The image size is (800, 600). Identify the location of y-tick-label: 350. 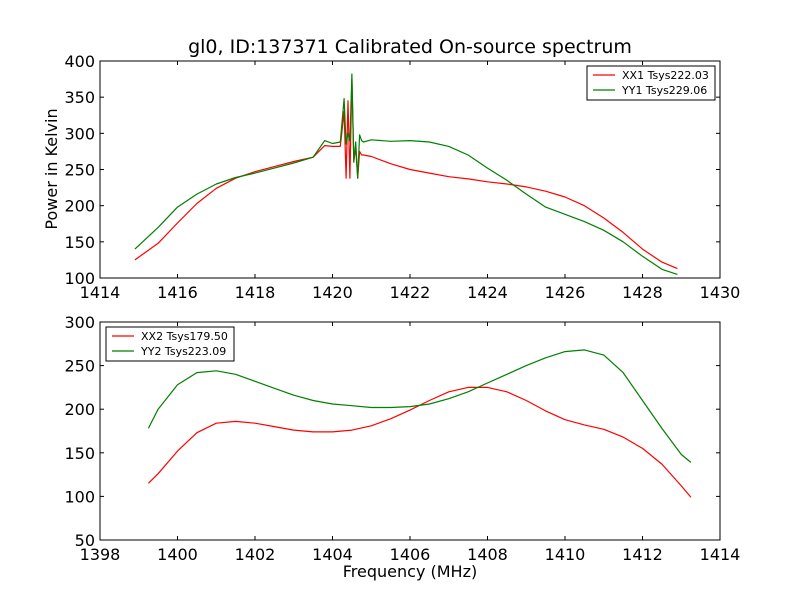
(79, 97).